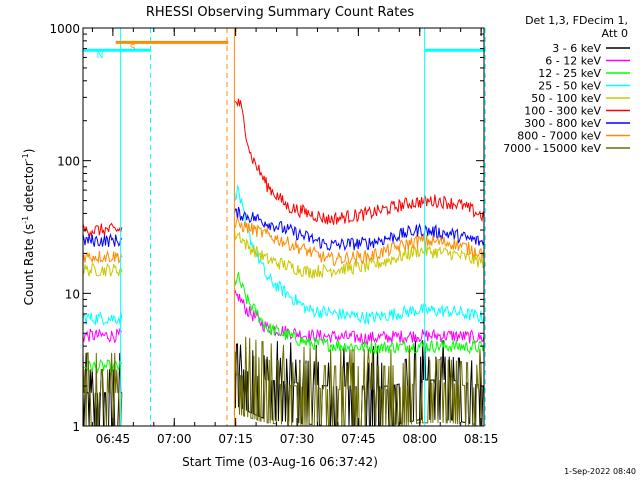 The width and height of the screenshot is (640, 480). I want to click on legend-label-100-300-kev: 100 - 300 keV, so click(562, 111).